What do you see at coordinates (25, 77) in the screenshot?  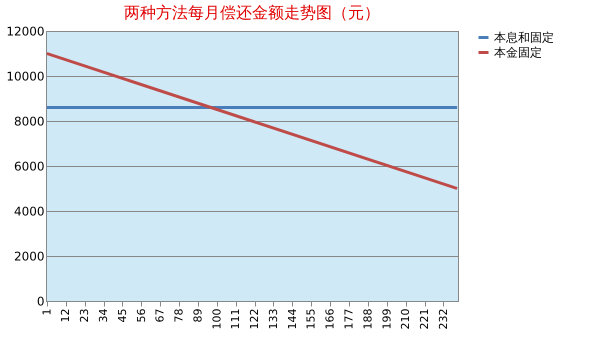 I see `y-tick-label: 10000` at bounding box center [25, 77].